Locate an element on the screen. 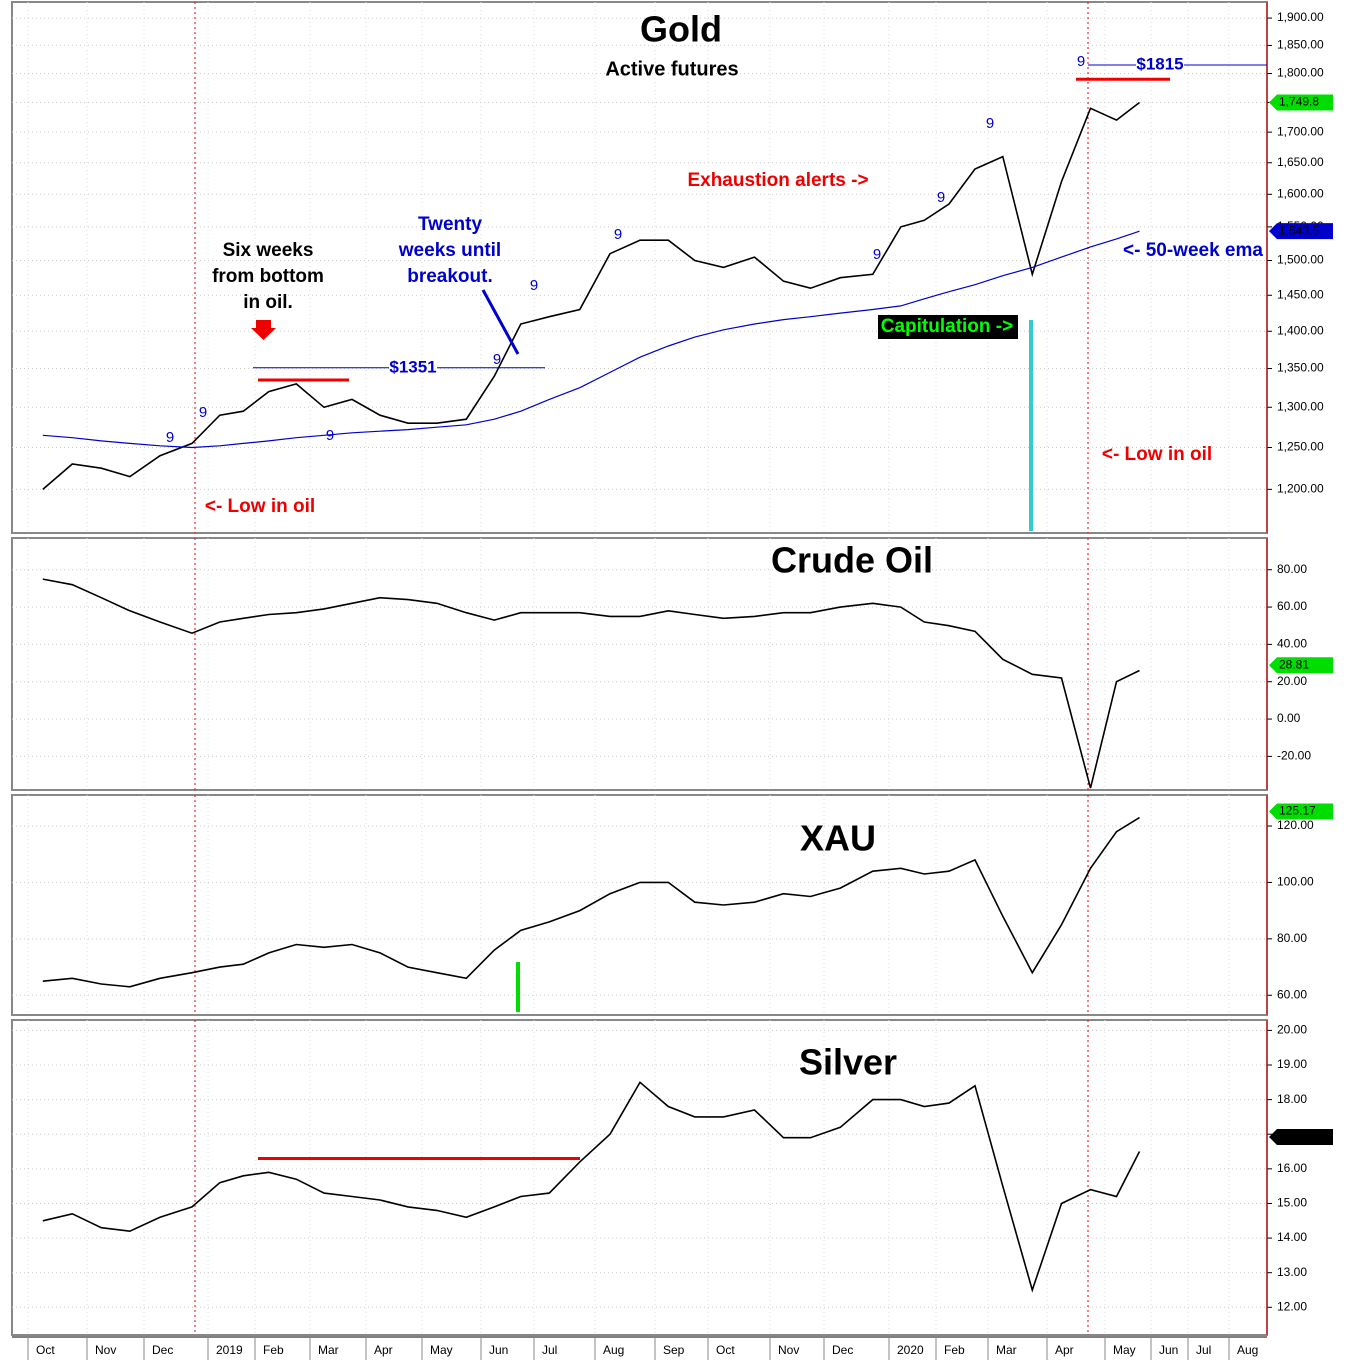 Image resolution: width=1347 pixels, height=1368 pixels. y-tick-label: 18.00 is located at coordinates (1292, 1099).